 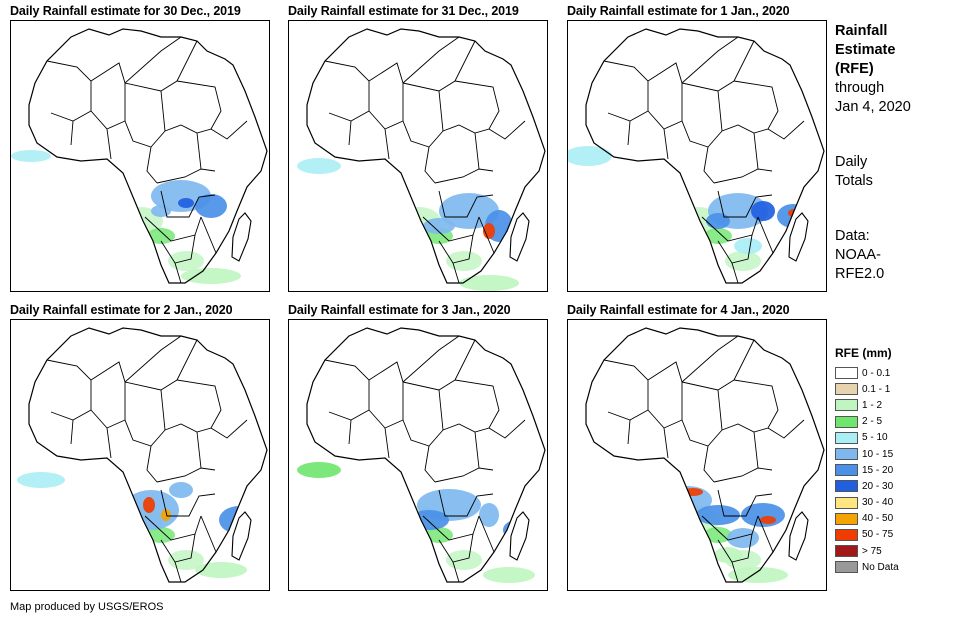 What do you see at coordinates (899, 422) in the screenshot?
I see `legend-item: 2 - 5` at bounding box center [899, 422].